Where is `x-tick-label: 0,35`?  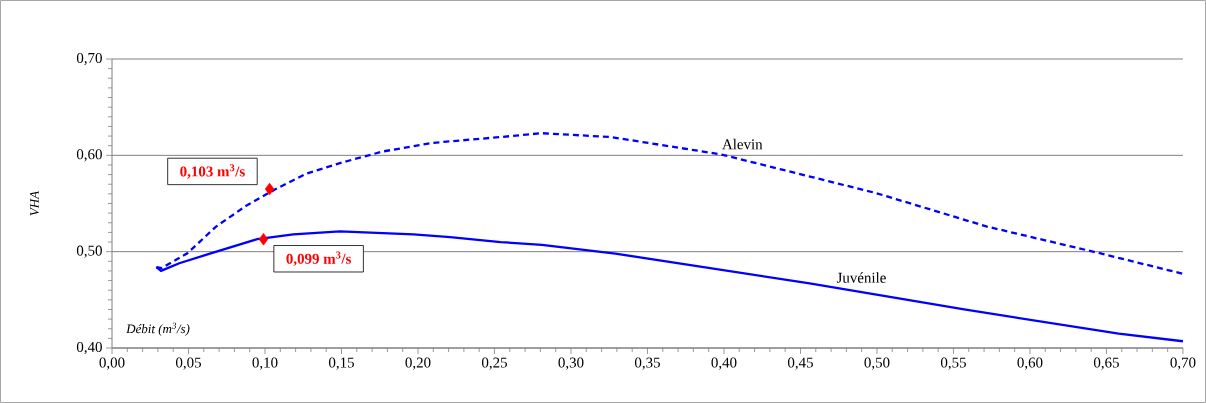 x-tick-label: 0,35 is located at coordinates (647, 363).